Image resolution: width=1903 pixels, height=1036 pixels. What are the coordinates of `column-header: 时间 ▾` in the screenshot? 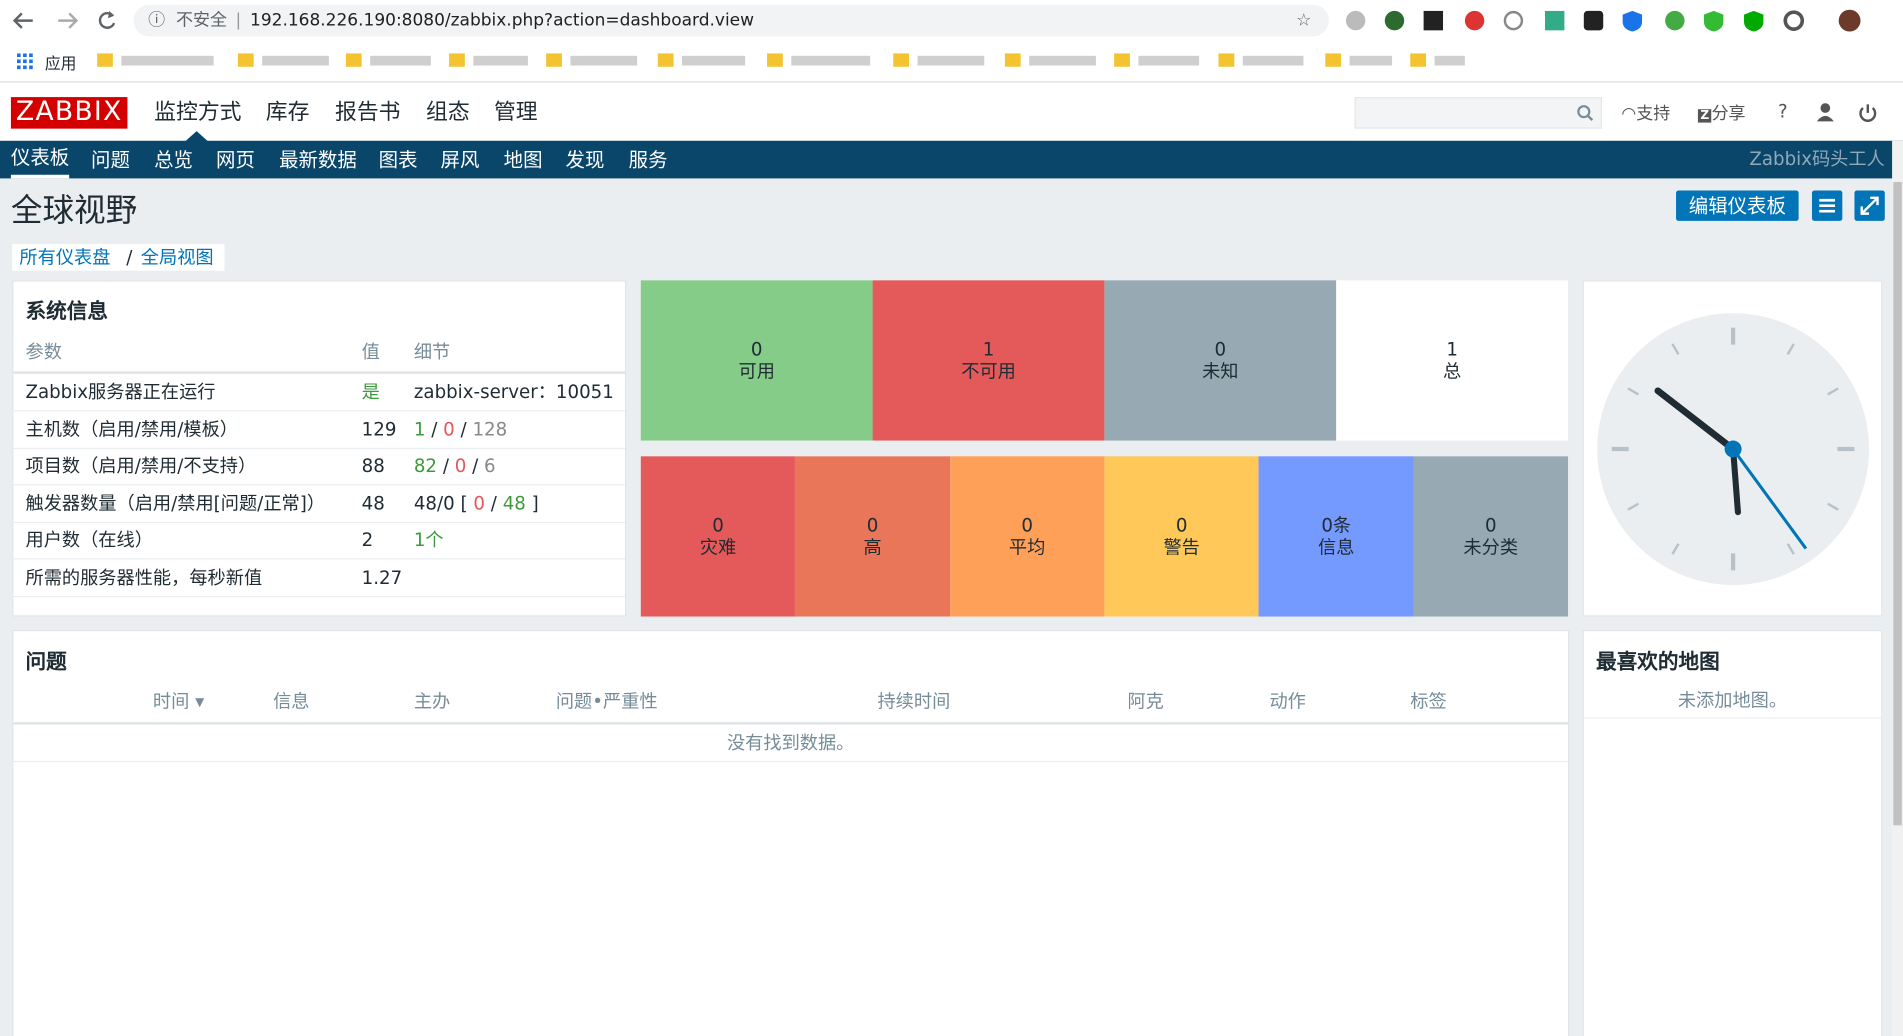 It's located at (178, 701).